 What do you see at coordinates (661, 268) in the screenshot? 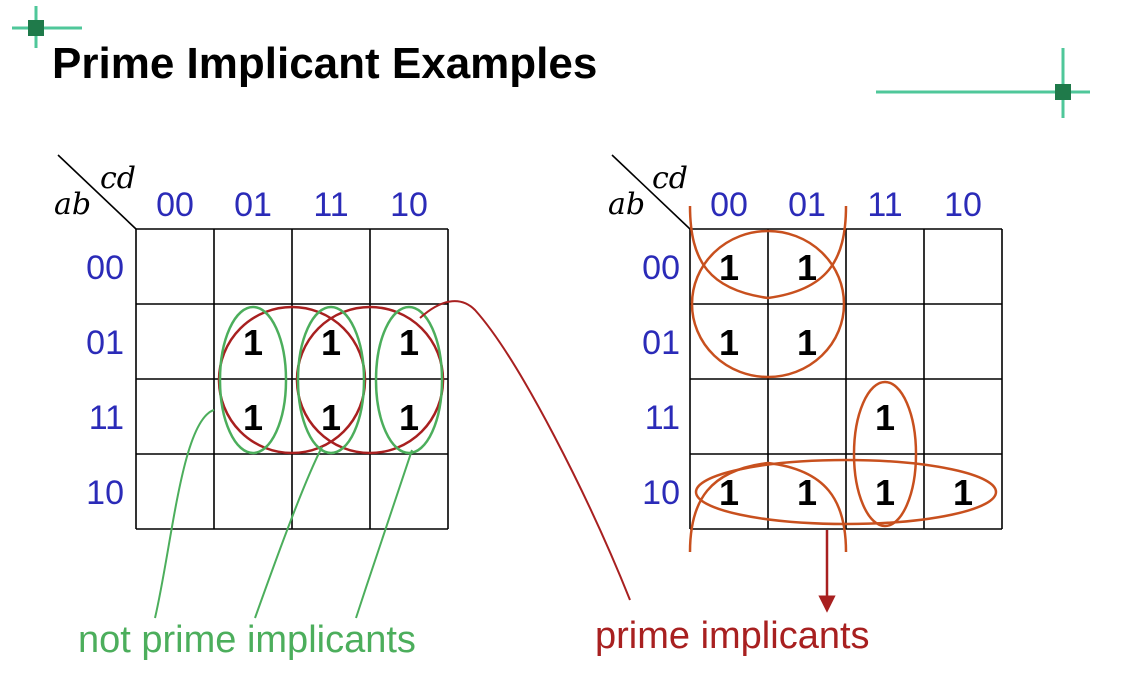
I see `kmap-right-row-label: 00` at bounding box center [661, 268].